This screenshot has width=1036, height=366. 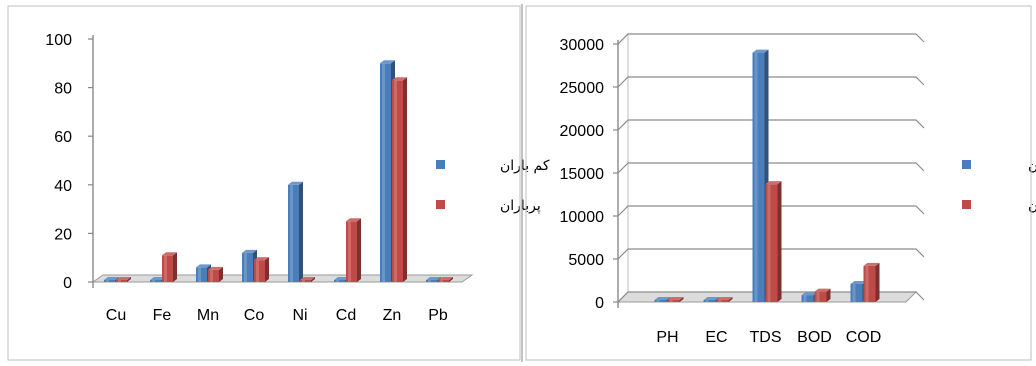 What do you see at coordinates (208, 315) in the screenshot?
I see `x-tick-label: Mn` at bounding box center [208, 315].